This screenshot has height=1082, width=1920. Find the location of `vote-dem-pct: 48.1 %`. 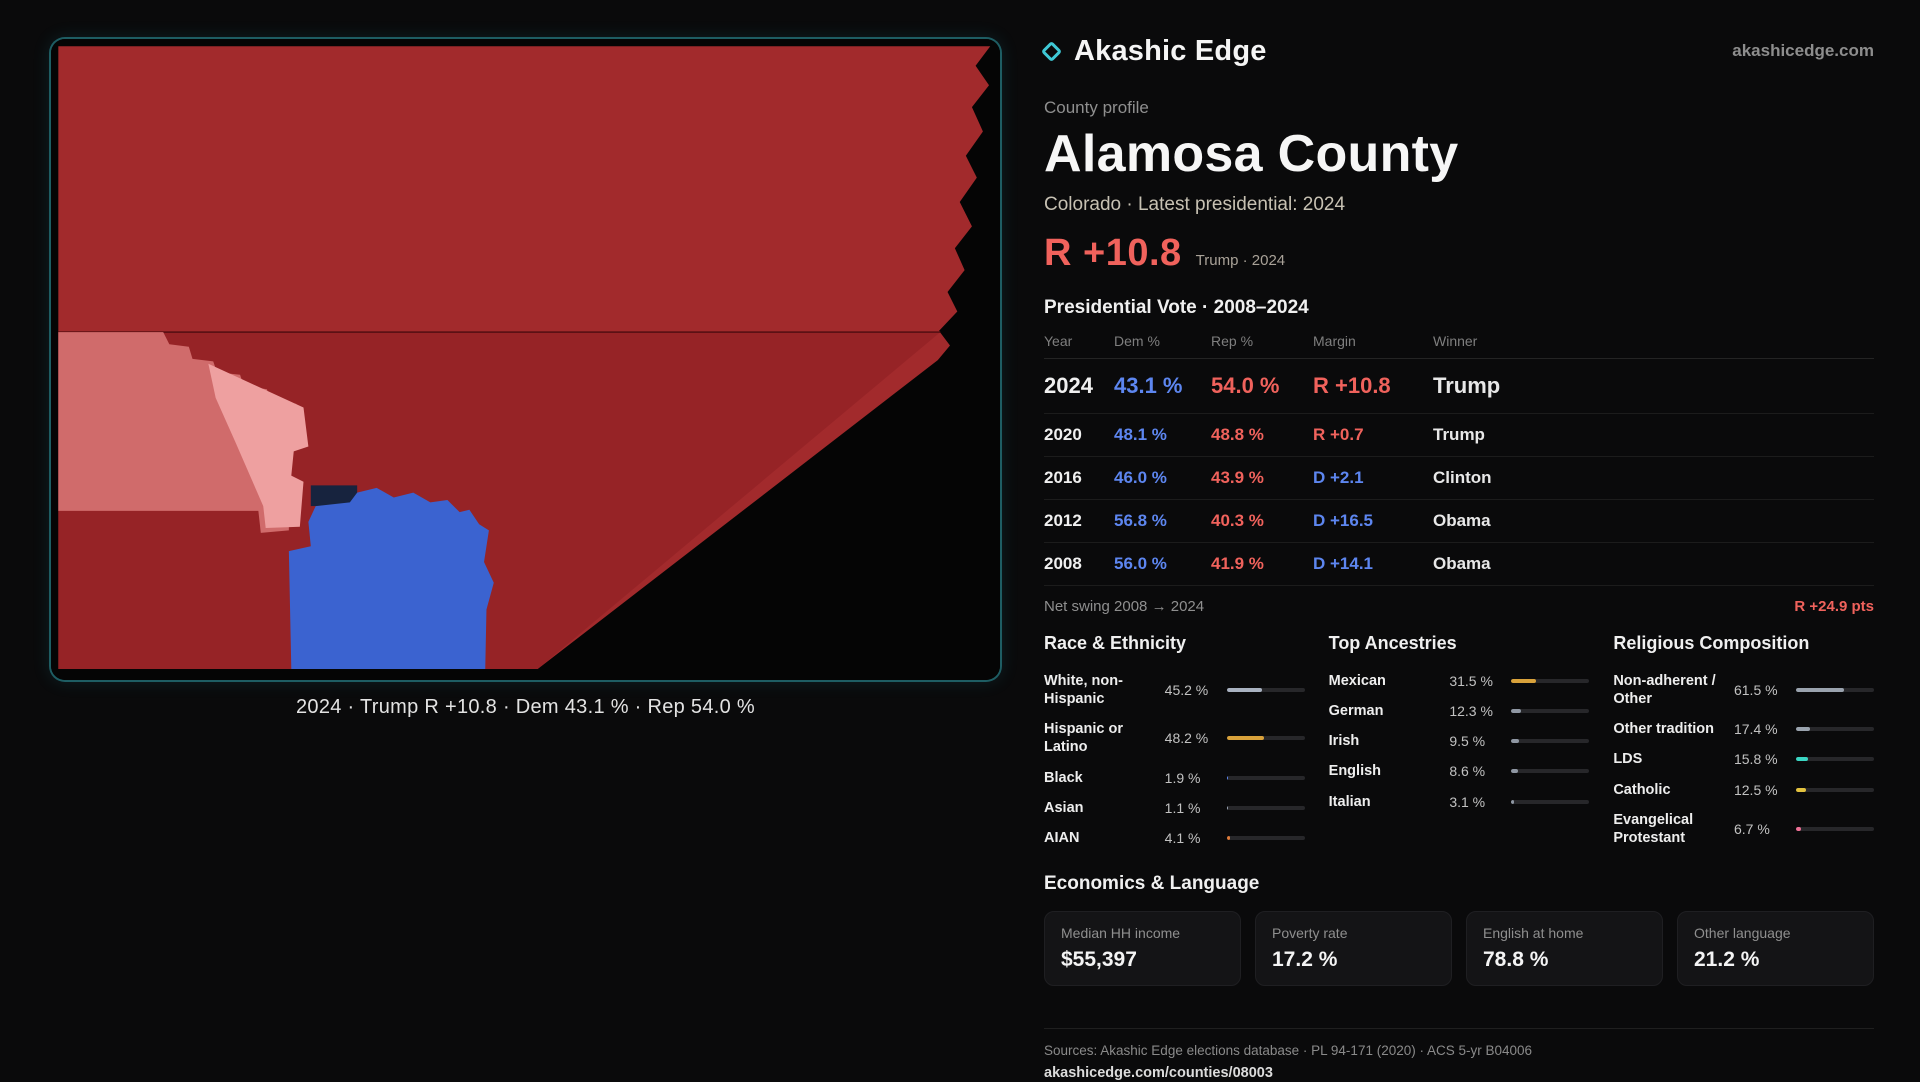

vote-dem-pct: 48.1 % is located at coordinates (1140, 434).